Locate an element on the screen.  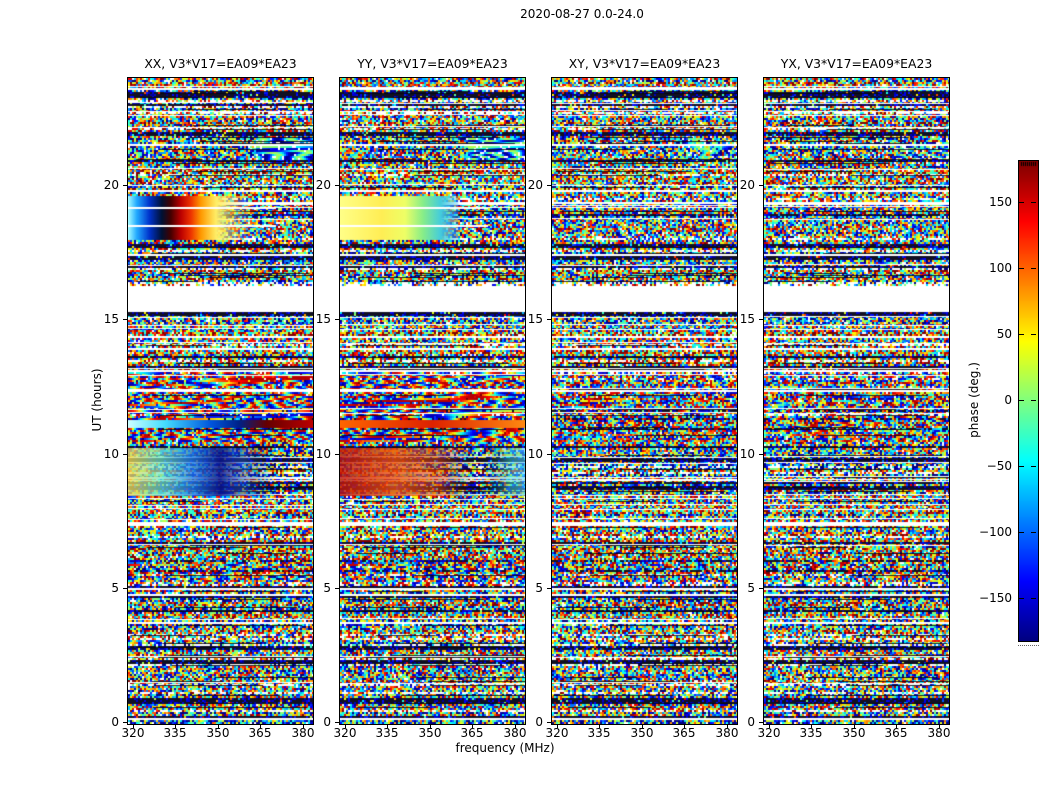
x-tick-label: 335 is located at coordinates (387, 733).